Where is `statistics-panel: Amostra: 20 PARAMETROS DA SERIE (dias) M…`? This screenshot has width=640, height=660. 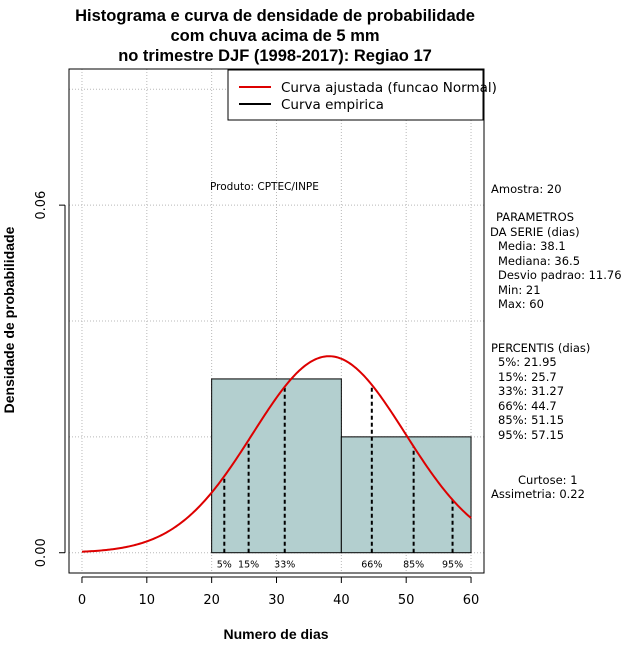 statistics-panel: Amostra: 20 PARAMETROS DA SERIE (dias) M… is located at coordinates (556, 341).